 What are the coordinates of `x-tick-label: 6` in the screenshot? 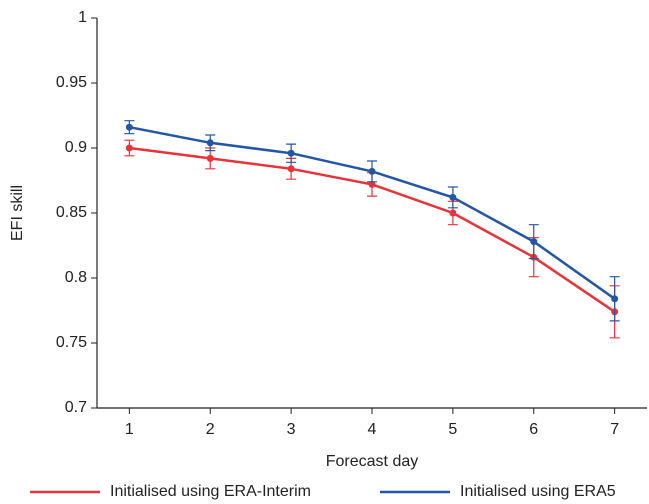 It's located at (533, 429).